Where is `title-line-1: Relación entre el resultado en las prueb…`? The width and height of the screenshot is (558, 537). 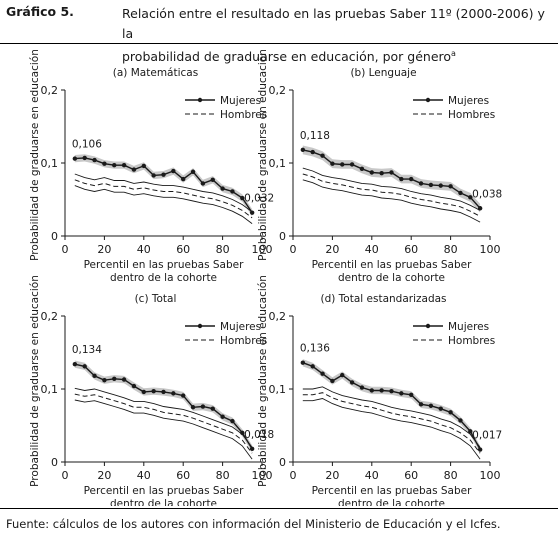 title-line-1: Relación entre el resultado en las prueb… is located at coordinates (333, 23).